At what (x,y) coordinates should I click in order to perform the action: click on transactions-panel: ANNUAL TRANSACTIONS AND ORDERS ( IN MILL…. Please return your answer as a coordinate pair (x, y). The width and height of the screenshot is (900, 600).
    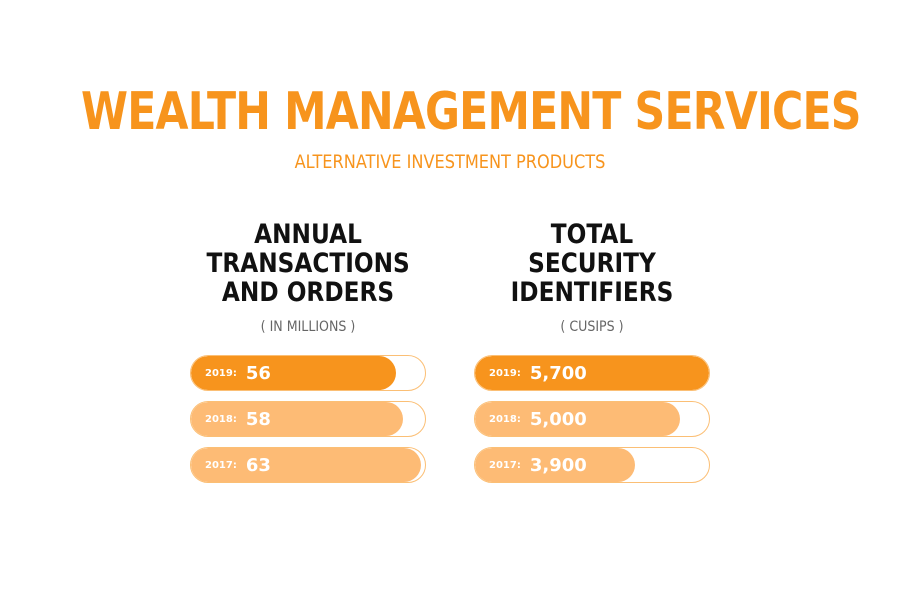
    Looking at the image, I should click on (308, 356).